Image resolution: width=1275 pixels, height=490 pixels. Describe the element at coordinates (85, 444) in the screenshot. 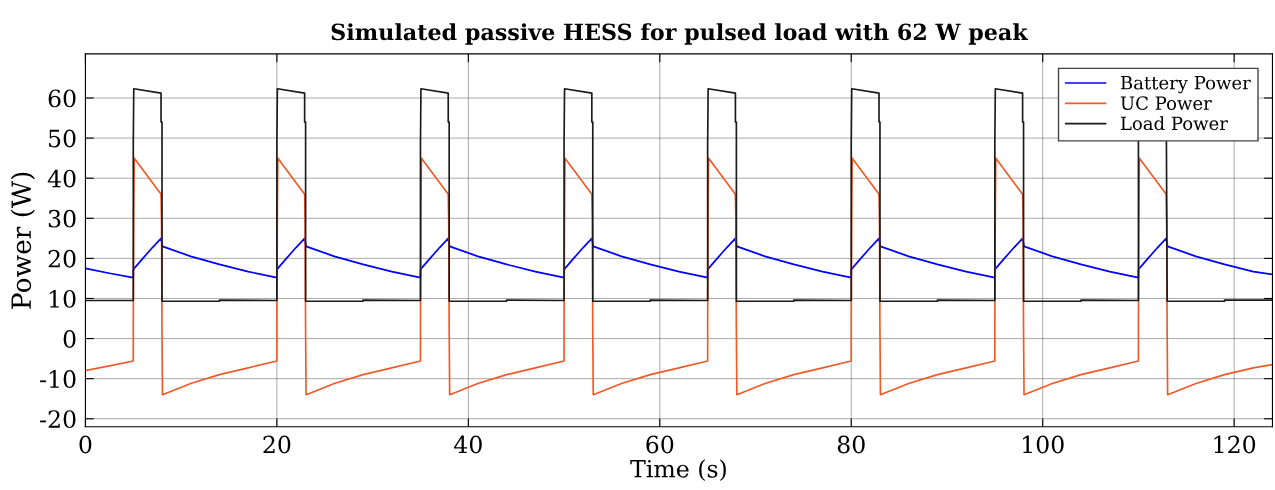

I see `x-tick-label: 0` at that location.